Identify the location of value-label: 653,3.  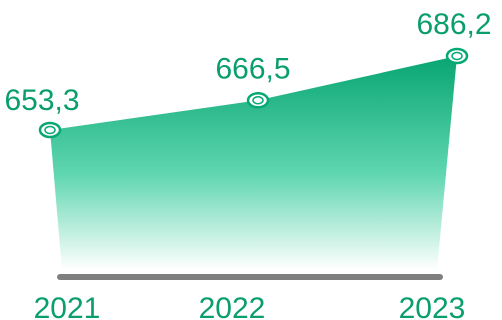
(41, 100).